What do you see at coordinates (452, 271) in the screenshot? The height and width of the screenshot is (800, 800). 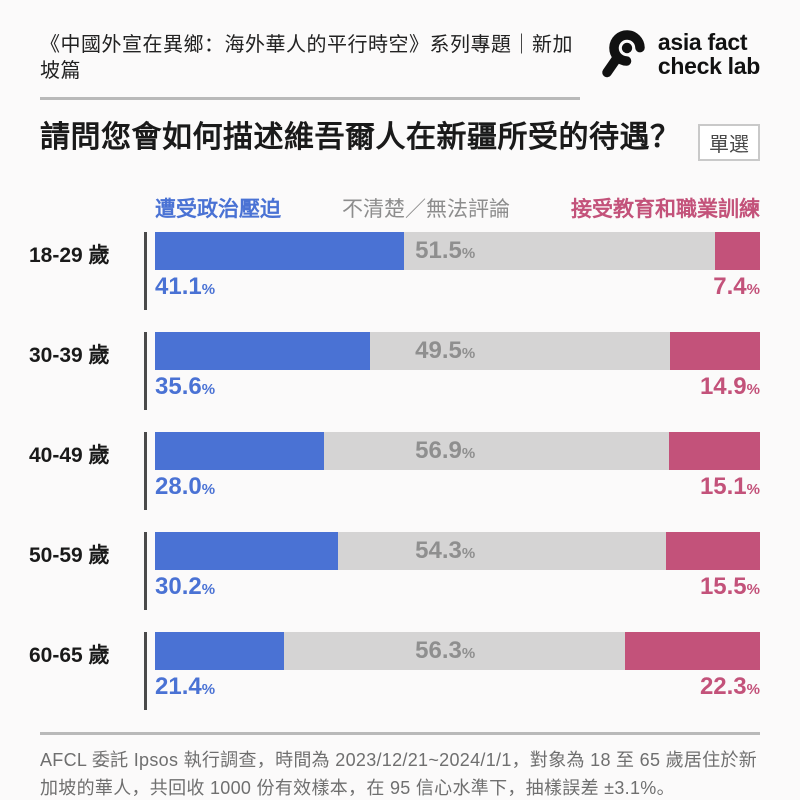 I see `bar-zone: 51.5% 41.1% 7.4%` at bounding box center [452, 271].